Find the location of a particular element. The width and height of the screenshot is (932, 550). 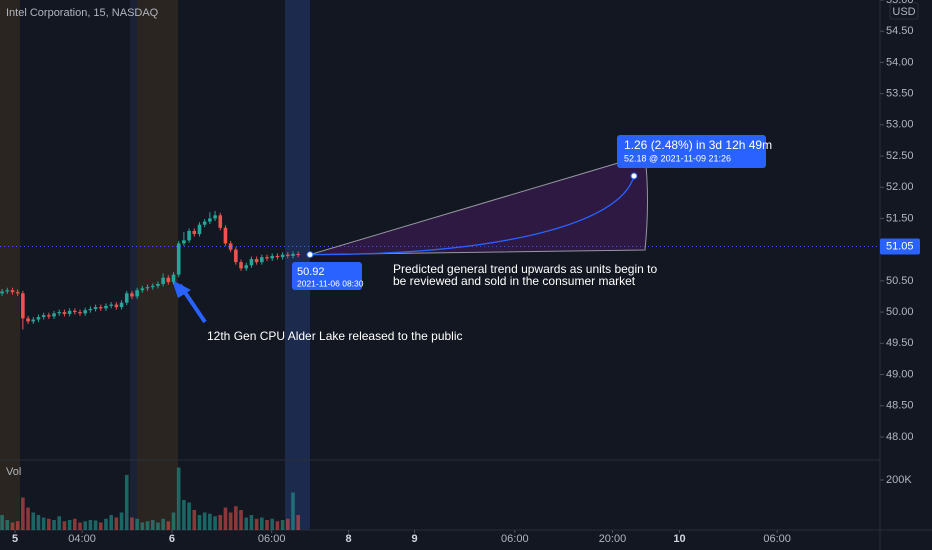

last-price-badge is located at coordinates (900, 246).